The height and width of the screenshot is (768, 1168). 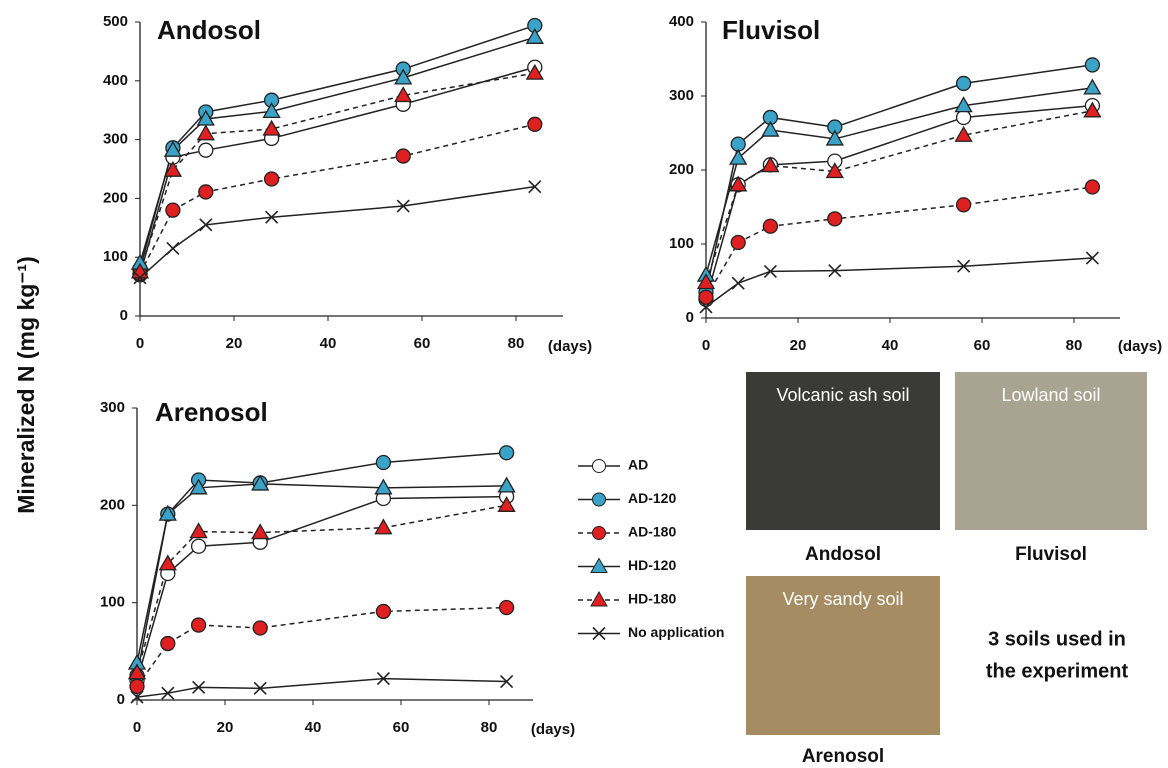 I want to click on y-tick-label: 500, so click(x=115, y=21).